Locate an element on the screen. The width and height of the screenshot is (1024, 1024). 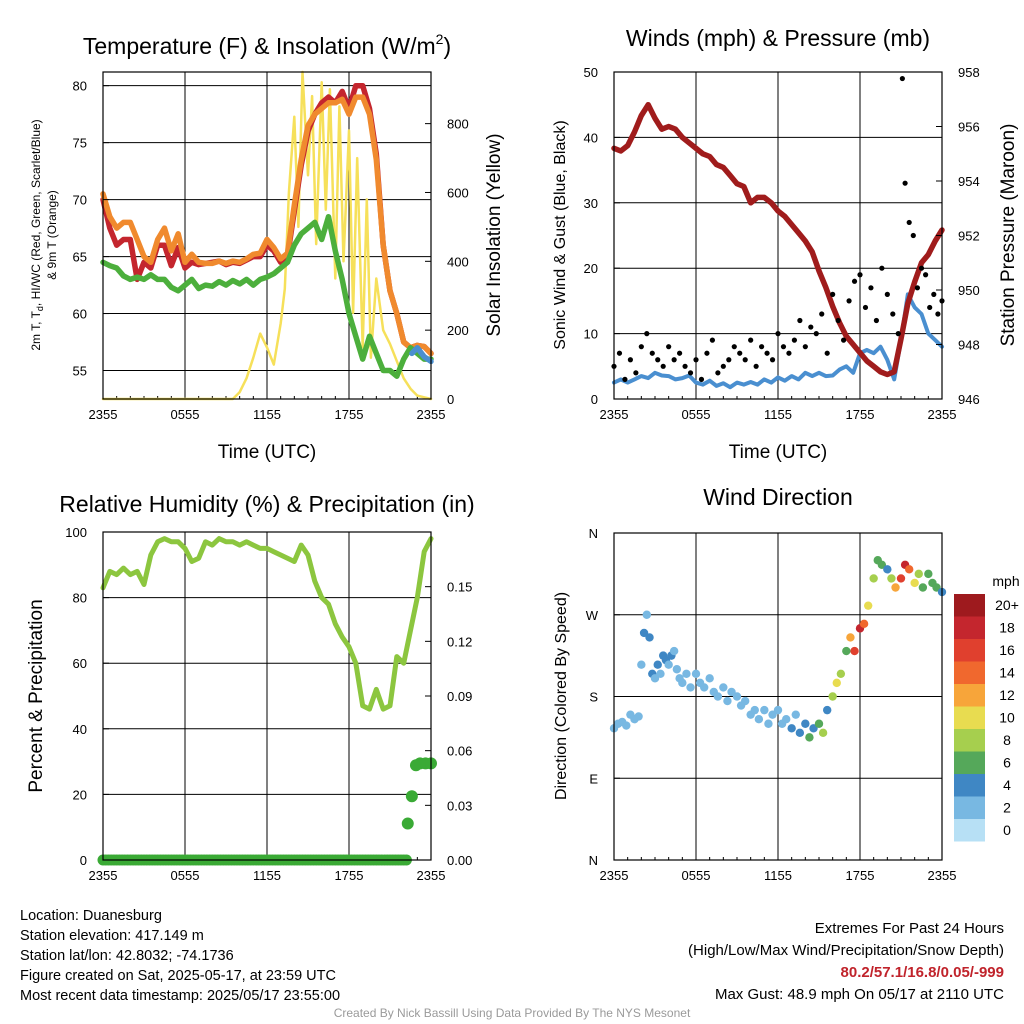
y-tick-label: 20 is located at coordinates (80, 794).